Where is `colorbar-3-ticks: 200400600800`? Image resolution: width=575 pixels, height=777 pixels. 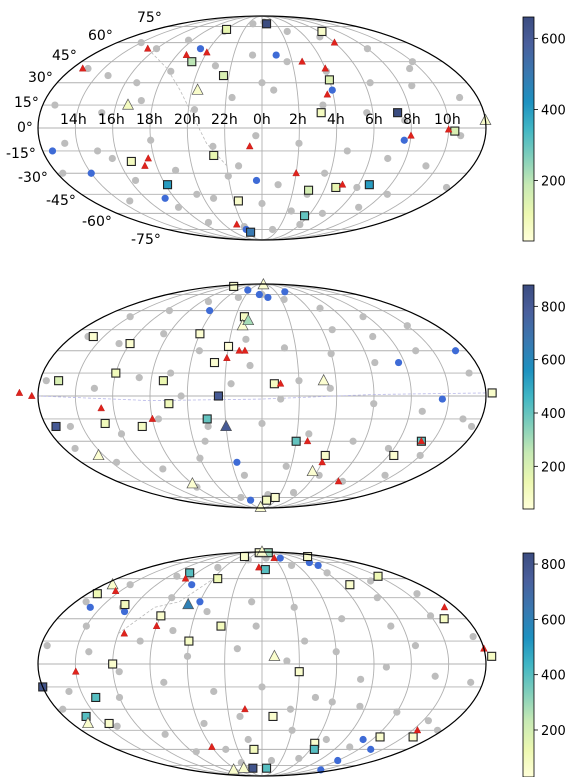
colorbar-3-ticks: 200400600800 is located at coordinates (550, 648).